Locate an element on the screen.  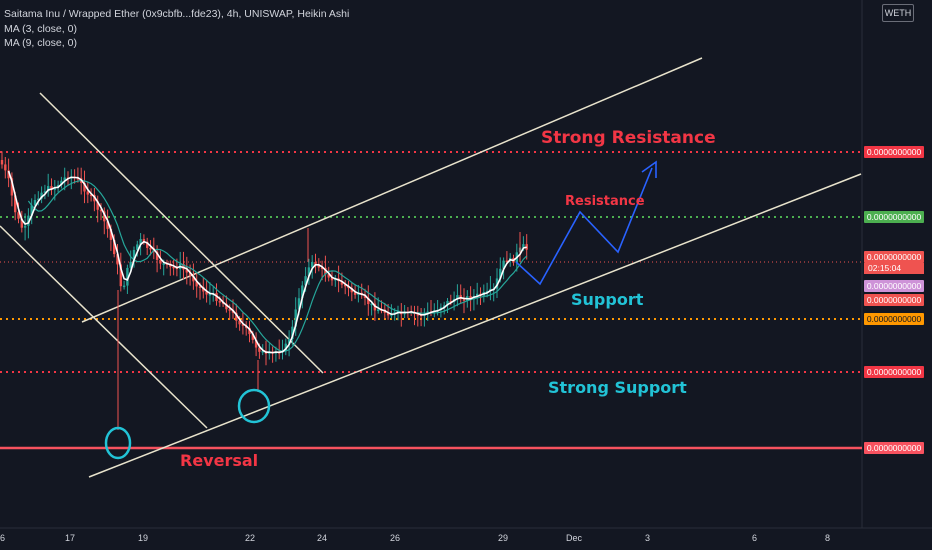
ma3-legend: MA (3, close, 0) is located at coordinates (40, 28).